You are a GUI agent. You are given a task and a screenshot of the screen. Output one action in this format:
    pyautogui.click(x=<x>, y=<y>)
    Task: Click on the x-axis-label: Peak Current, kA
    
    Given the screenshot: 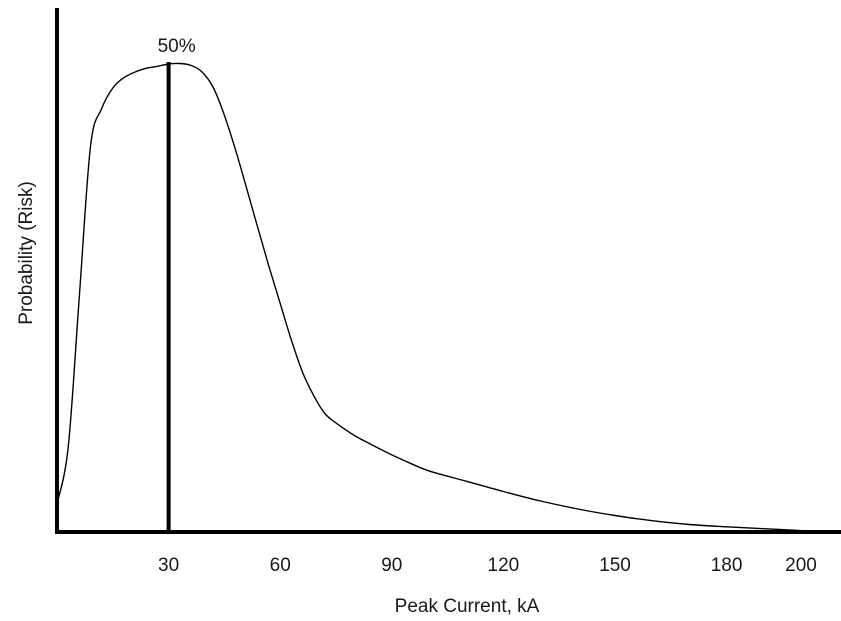 What is the action you would take?
    pyautogui.click(x=467, y=606)
    